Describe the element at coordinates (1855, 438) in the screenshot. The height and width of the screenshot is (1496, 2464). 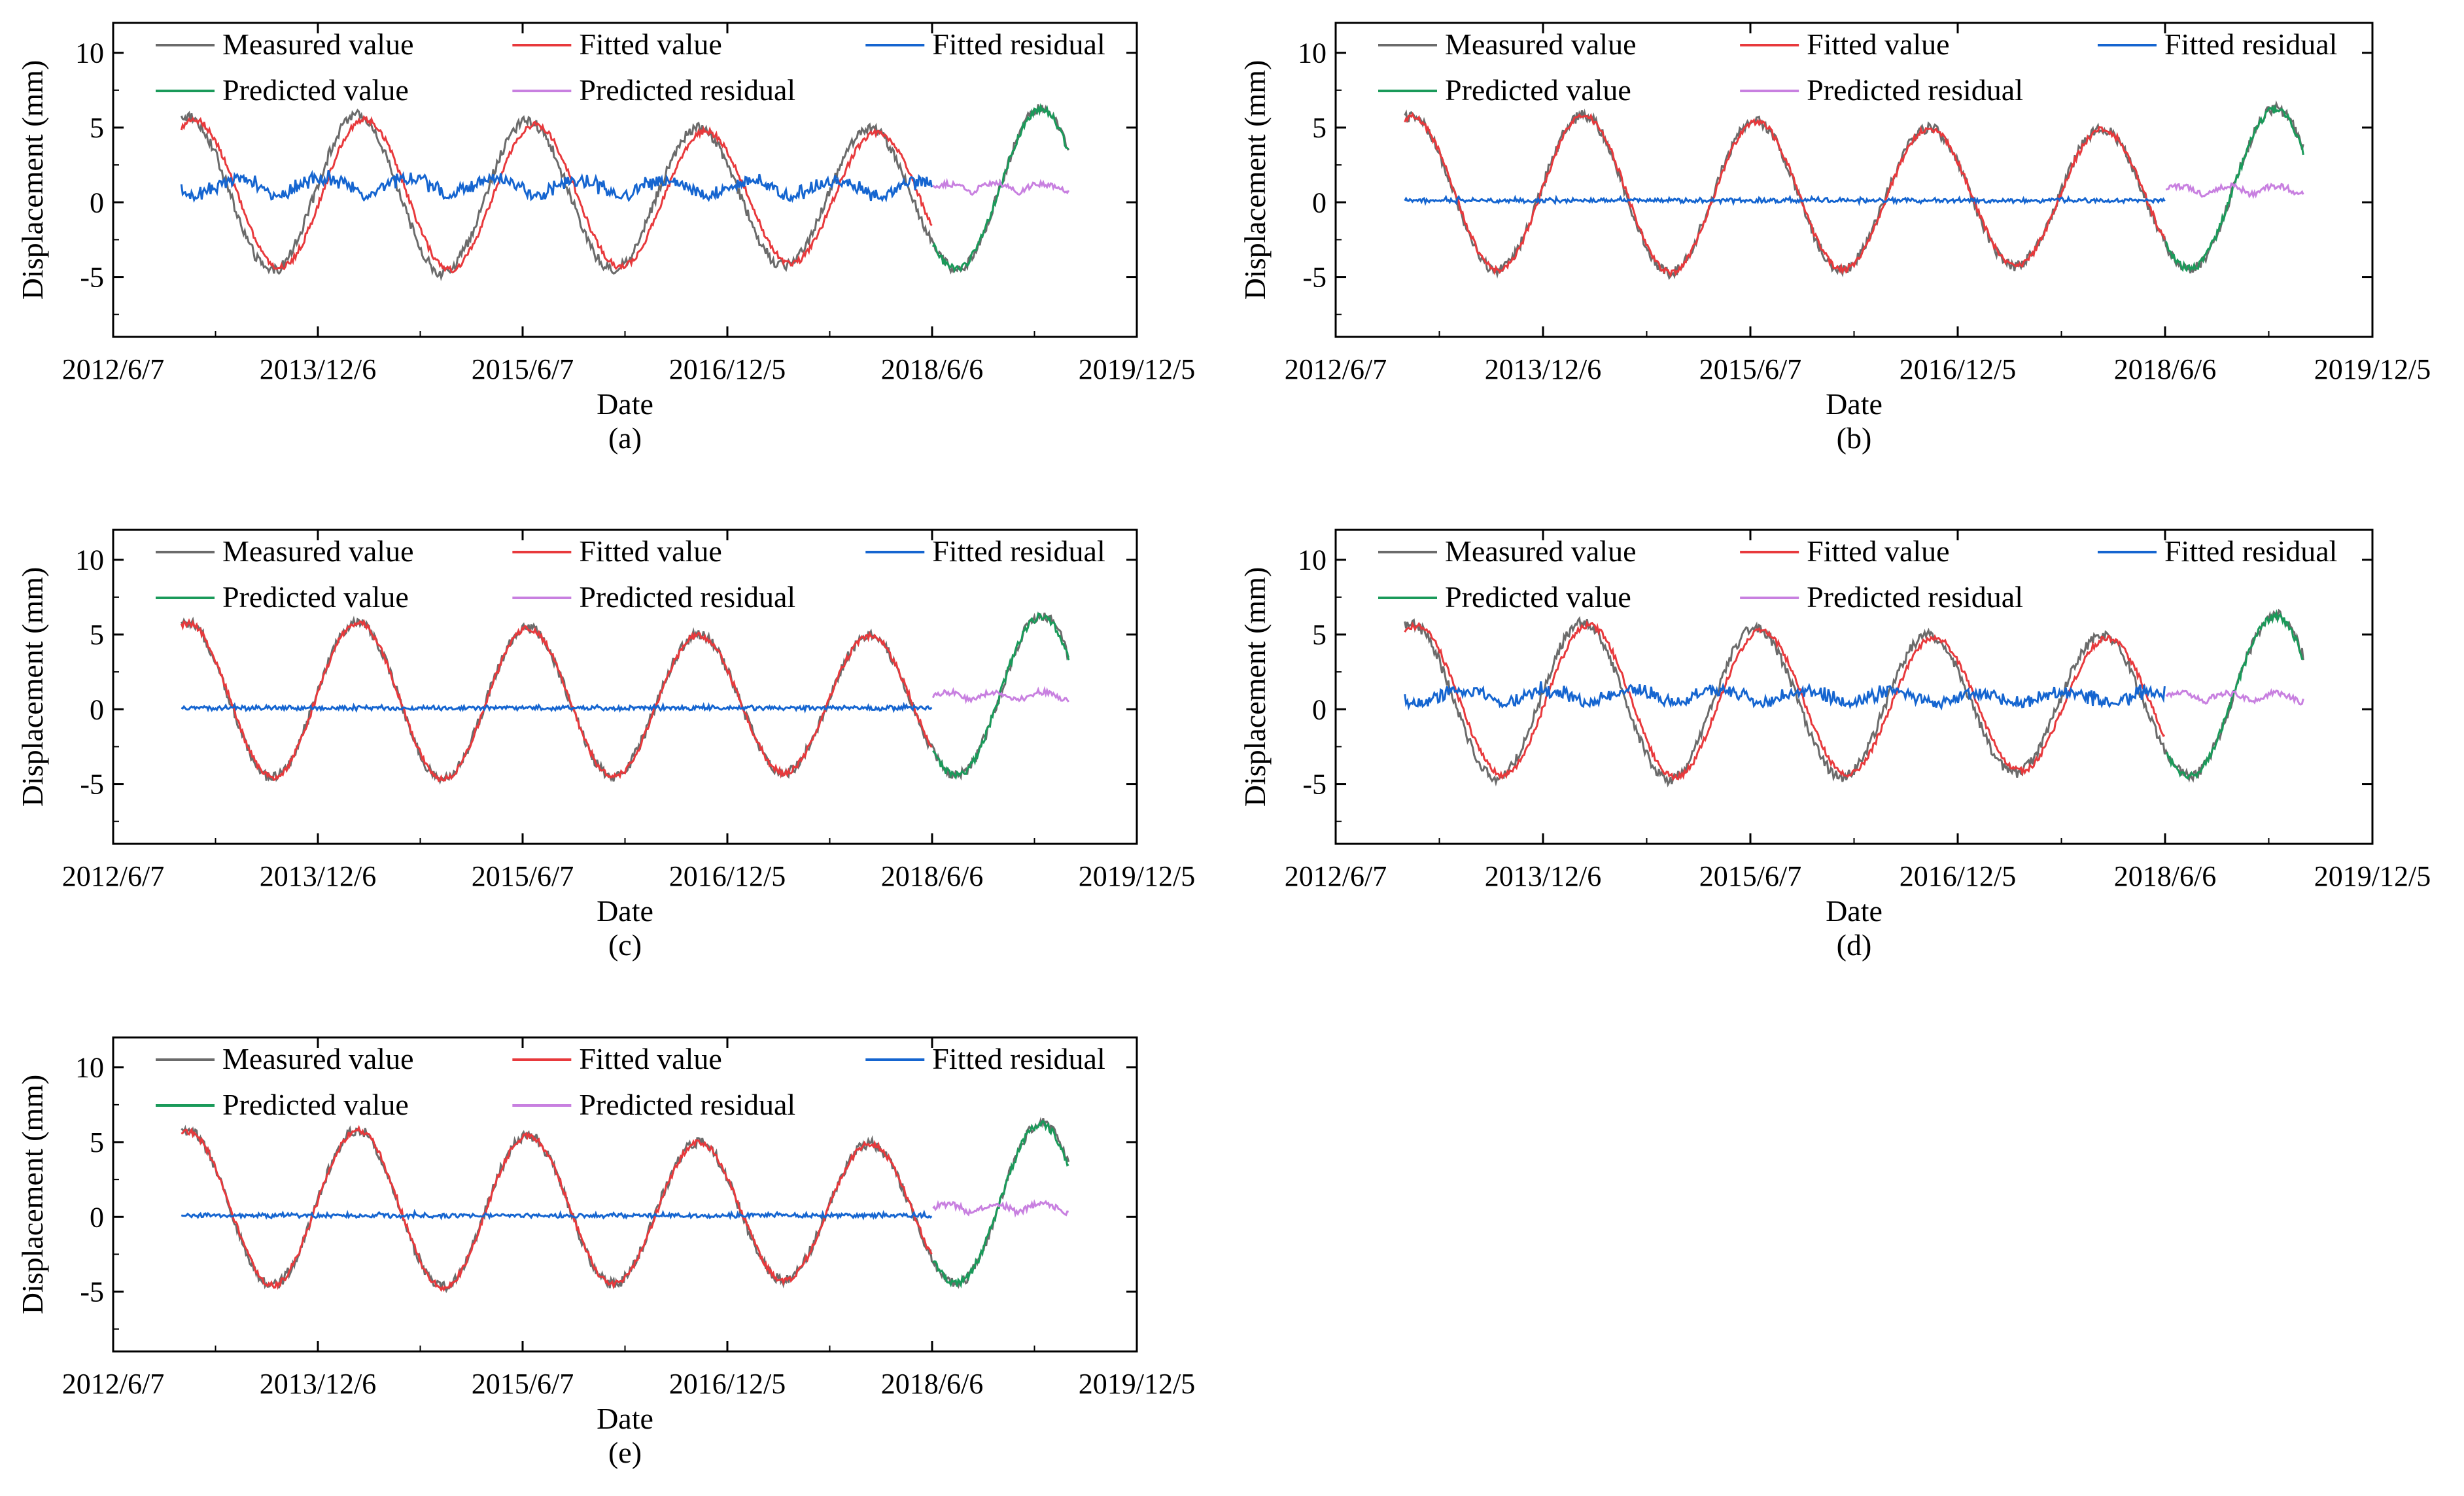
I see `panel-caption: (b)` at that location.